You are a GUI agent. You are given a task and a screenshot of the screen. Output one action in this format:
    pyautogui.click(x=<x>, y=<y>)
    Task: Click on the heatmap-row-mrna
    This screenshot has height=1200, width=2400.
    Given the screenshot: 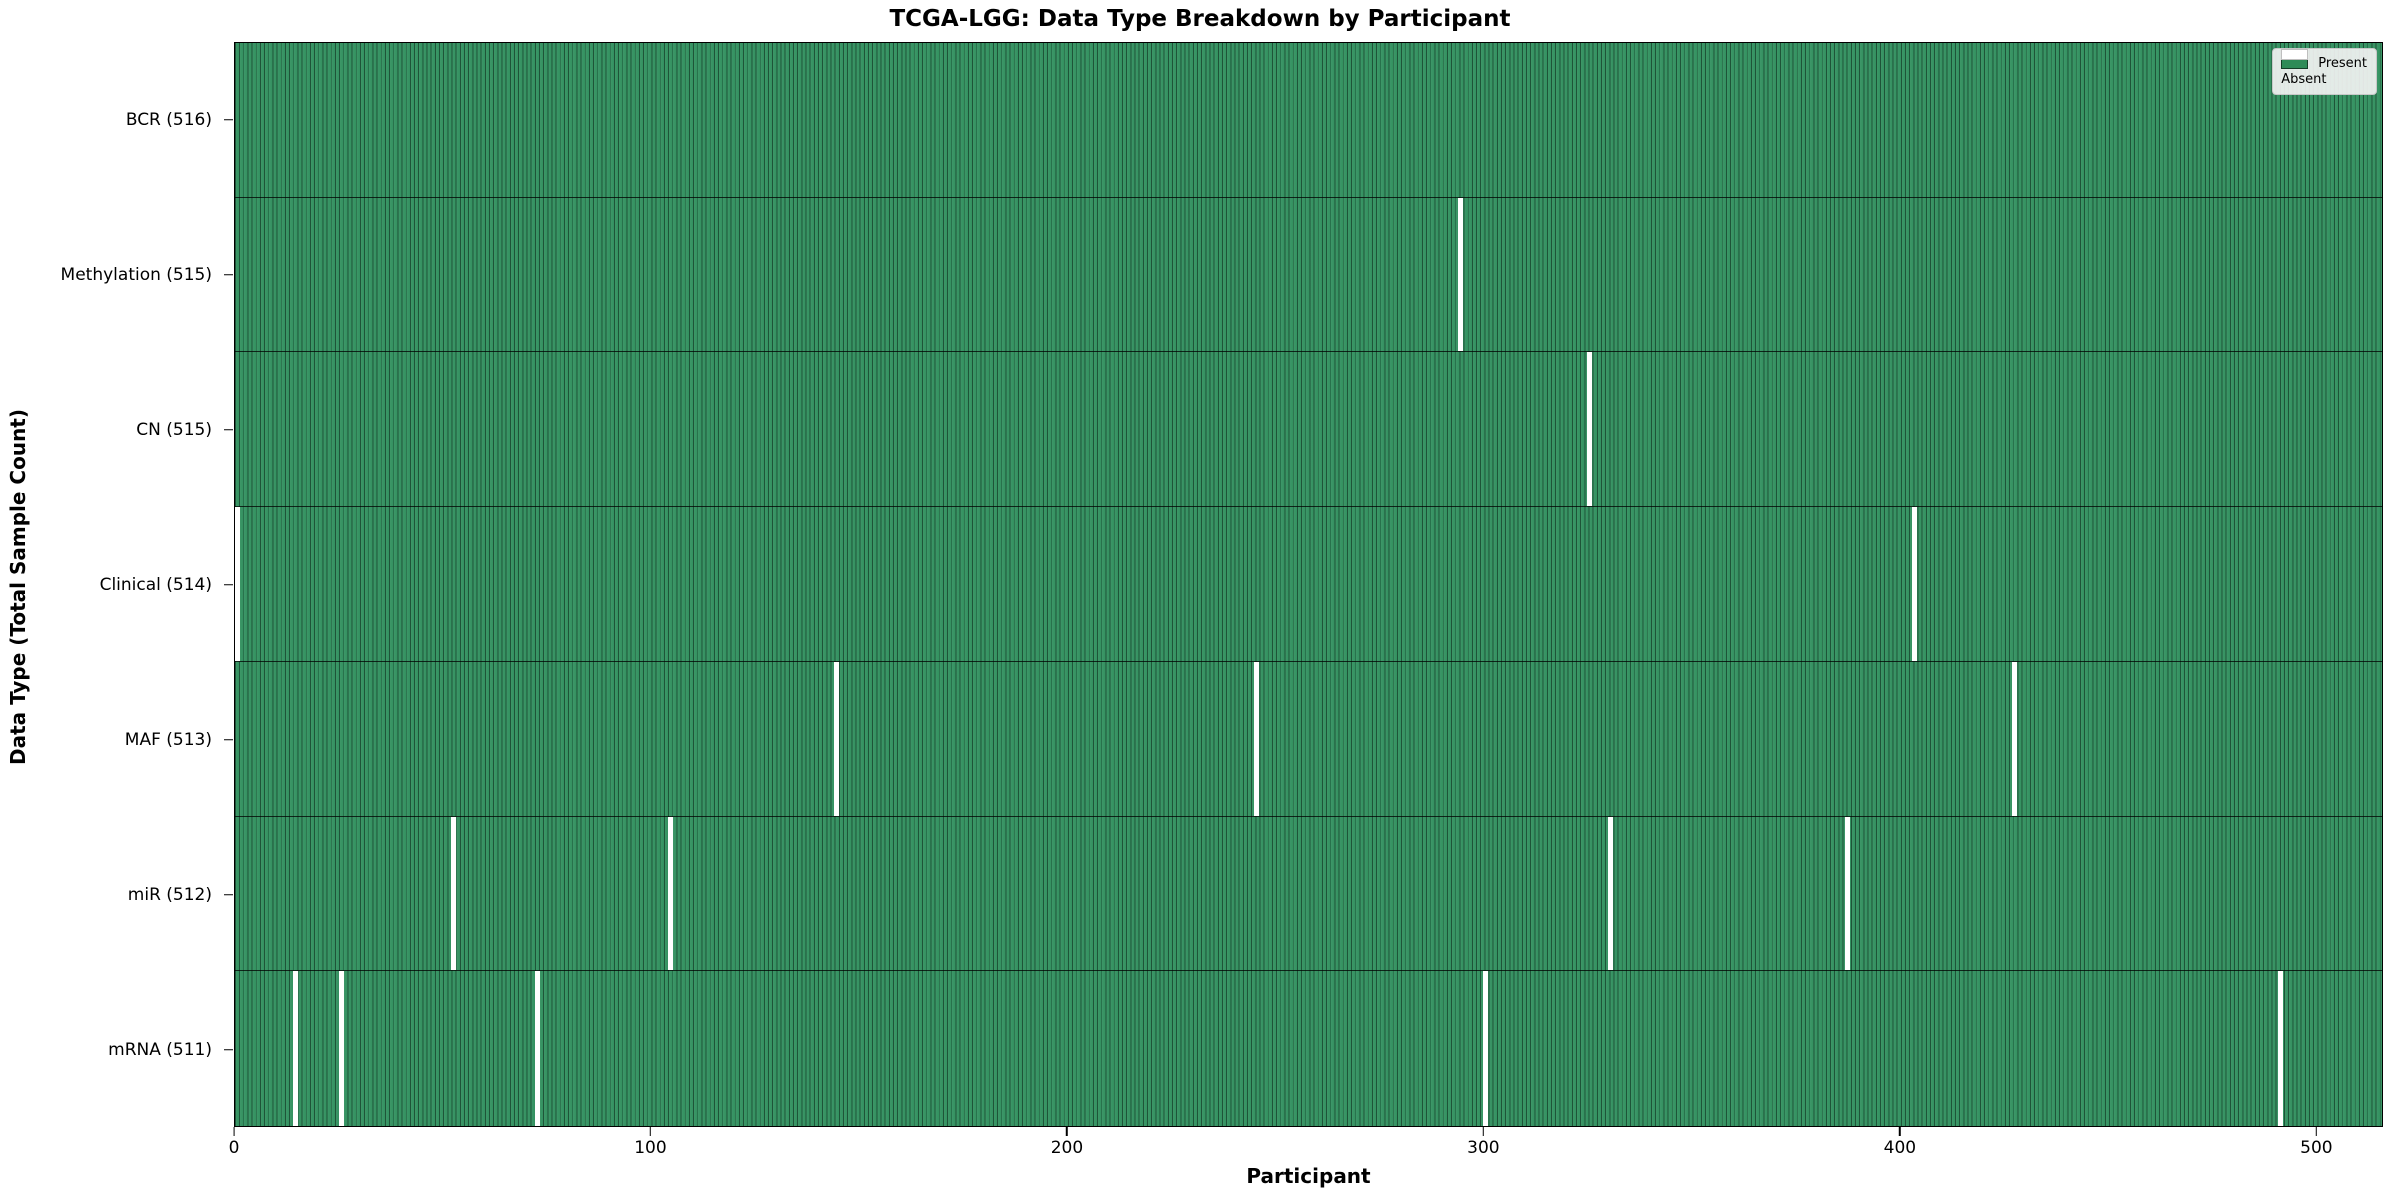 What is the action you would take?
    pyautogui.click(x=1308, y=1048)
    